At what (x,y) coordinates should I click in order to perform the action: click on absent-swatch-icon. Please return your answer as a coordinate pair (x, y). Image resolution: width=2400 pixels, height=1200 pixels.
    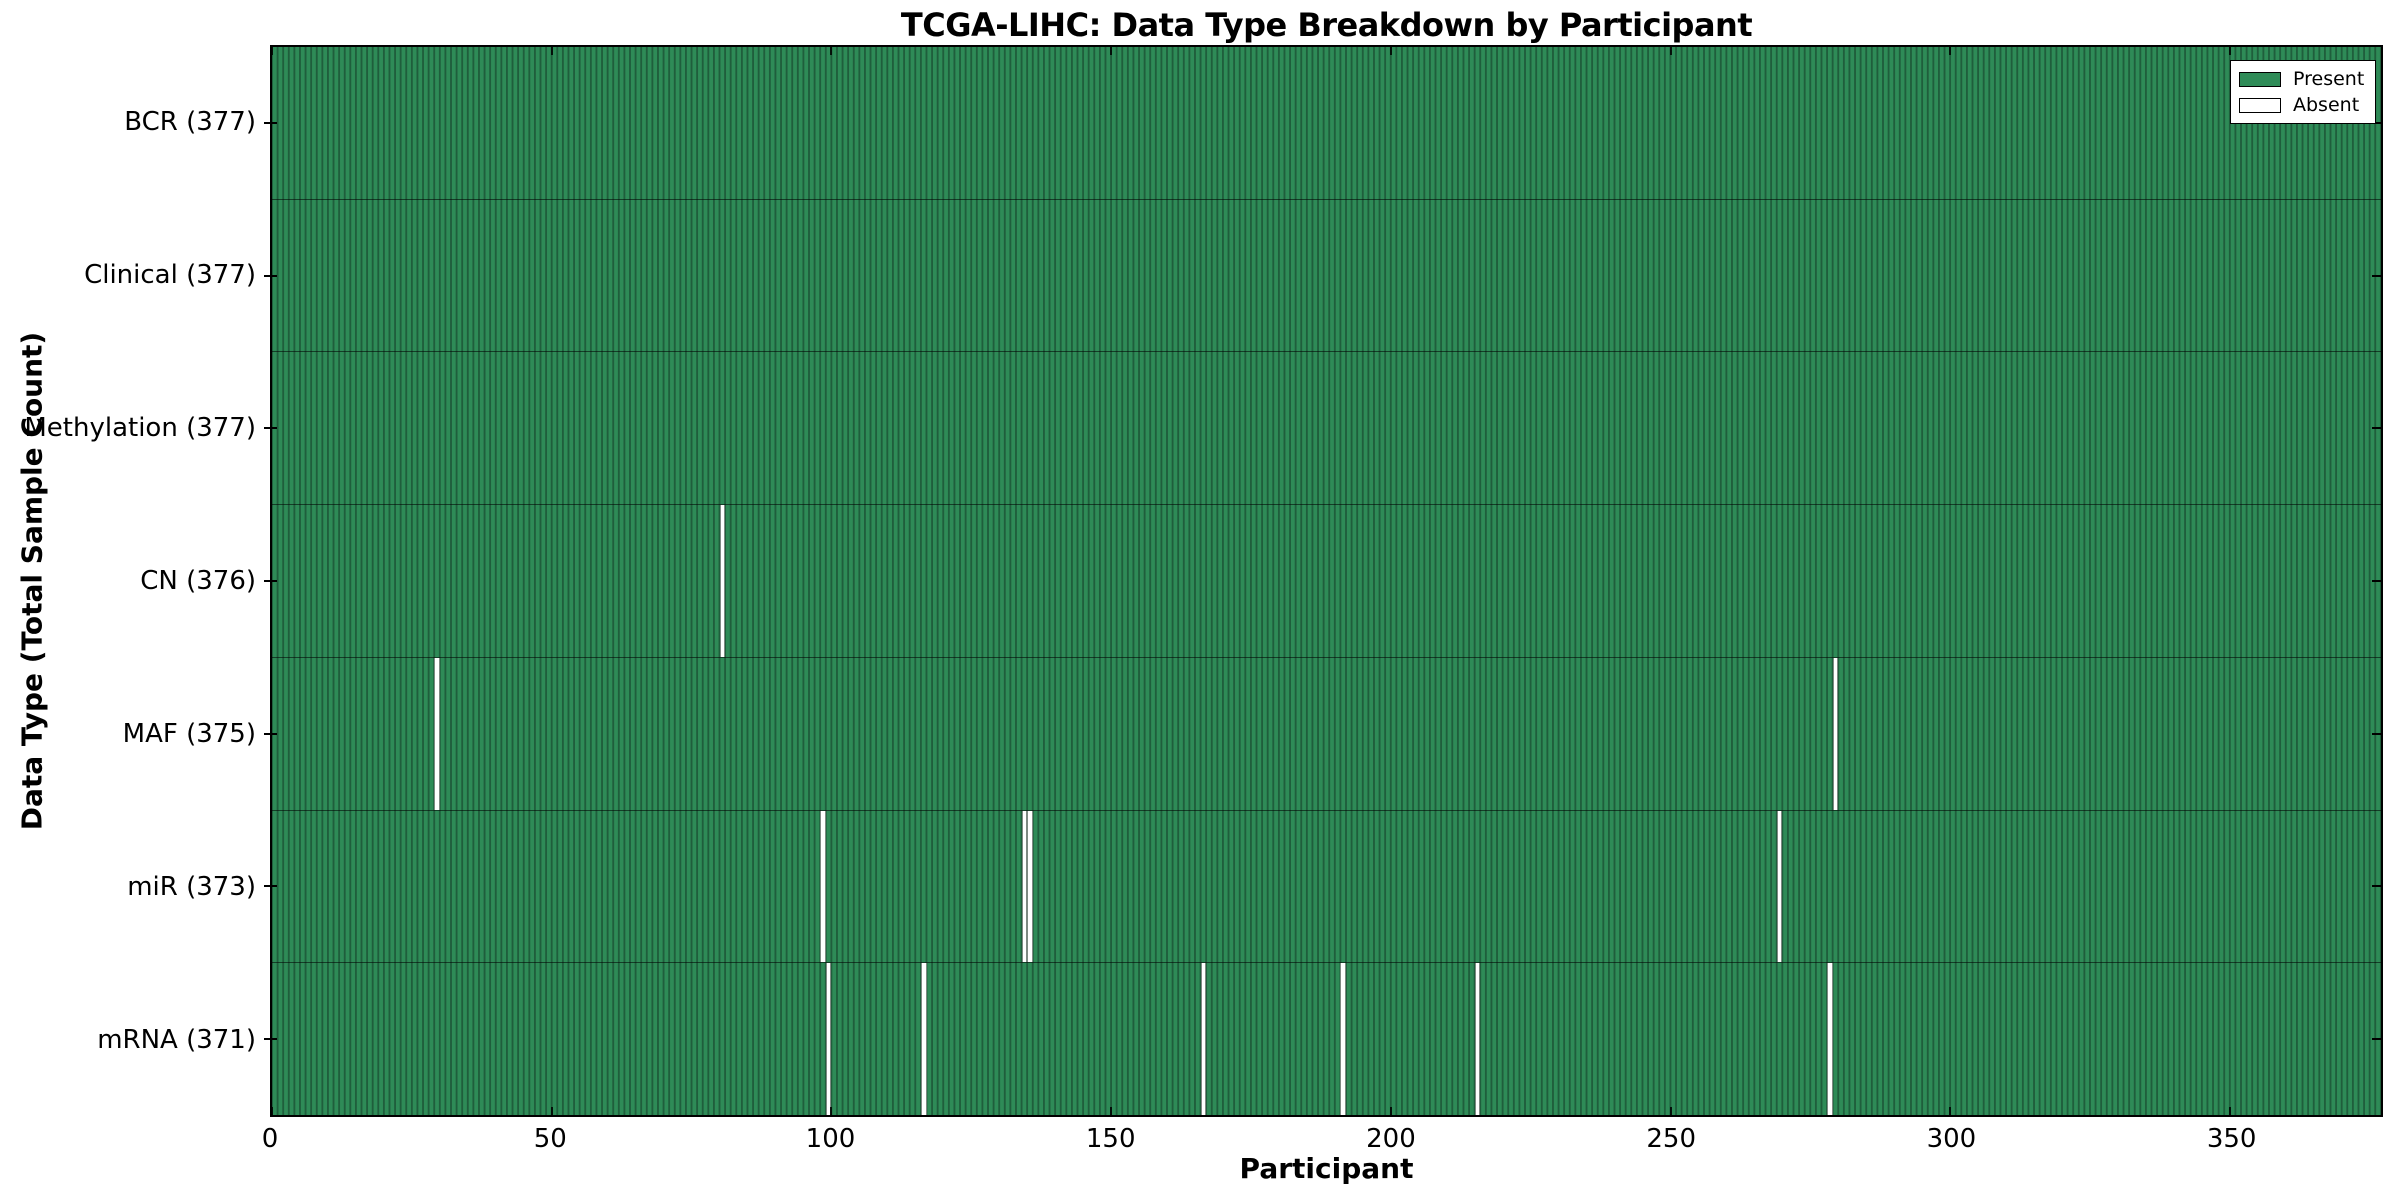
    Looking at the image, I should click on (2260, 105).